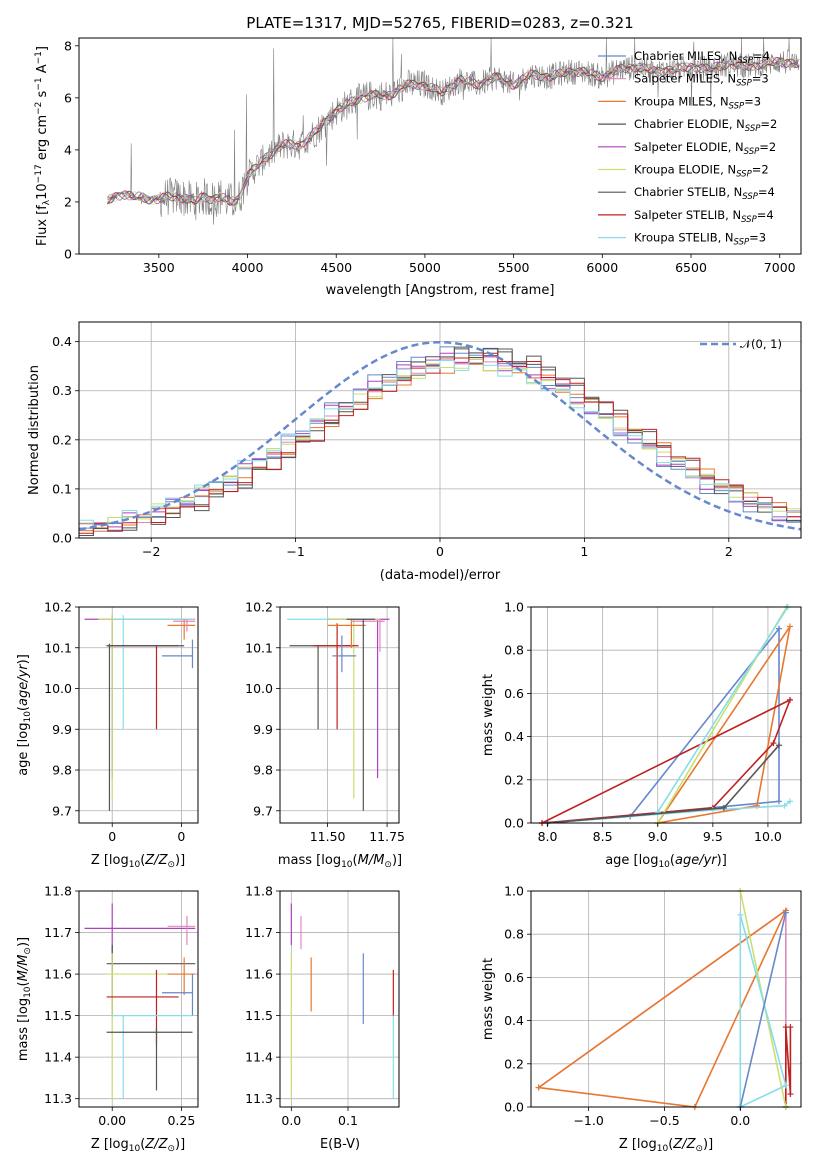 The image size is (819, 1170). Describe the element at coordinates (138, 861) in the screenshot. I see `age-vs-Z-xlabel: Z [log10(Z/Z⊙)]` at that location.